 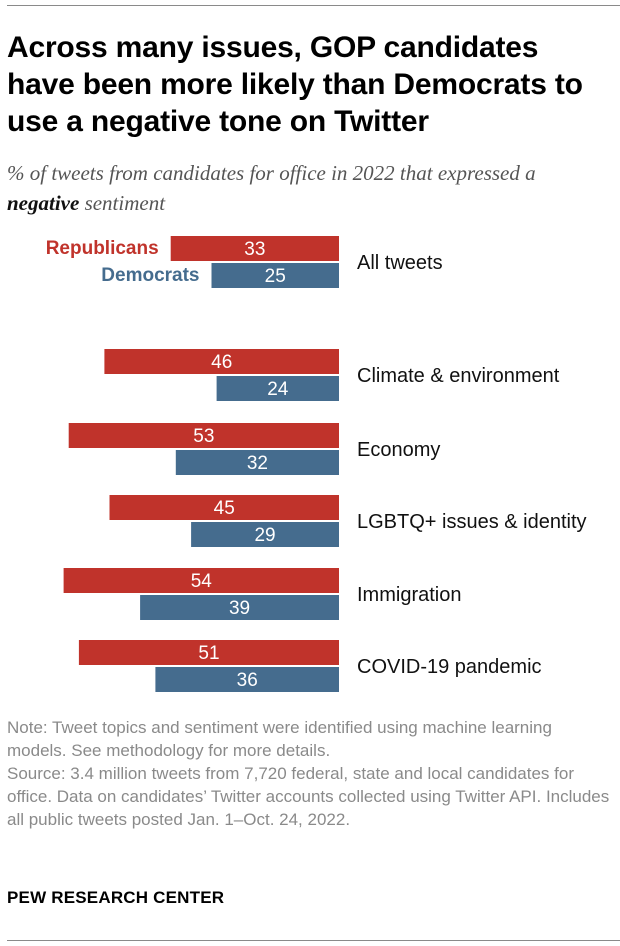 I want to click on legend-republicans: Republicans, so click(x=102, y=248).